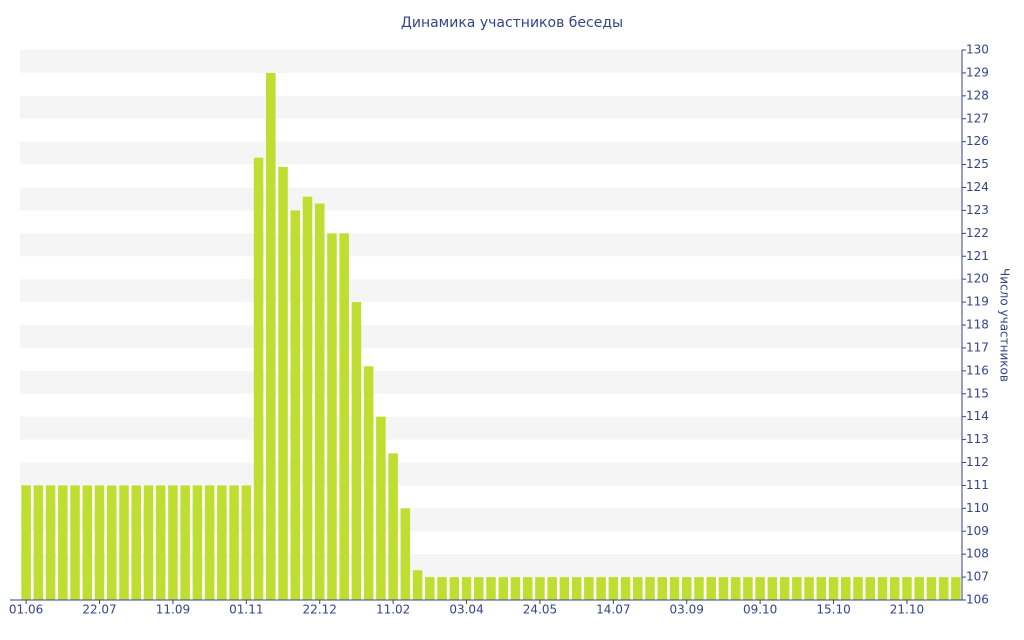 The width and height of the screenshot is (1024, 640). Describe the element at coordinates (99, 610) in the screenshot. I see `x-tick-label: 22.07` at that location.